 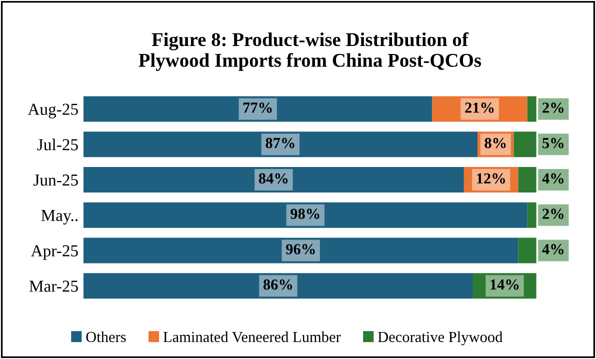 I want to click on data-label: 77%, so click(x=257, y=107).